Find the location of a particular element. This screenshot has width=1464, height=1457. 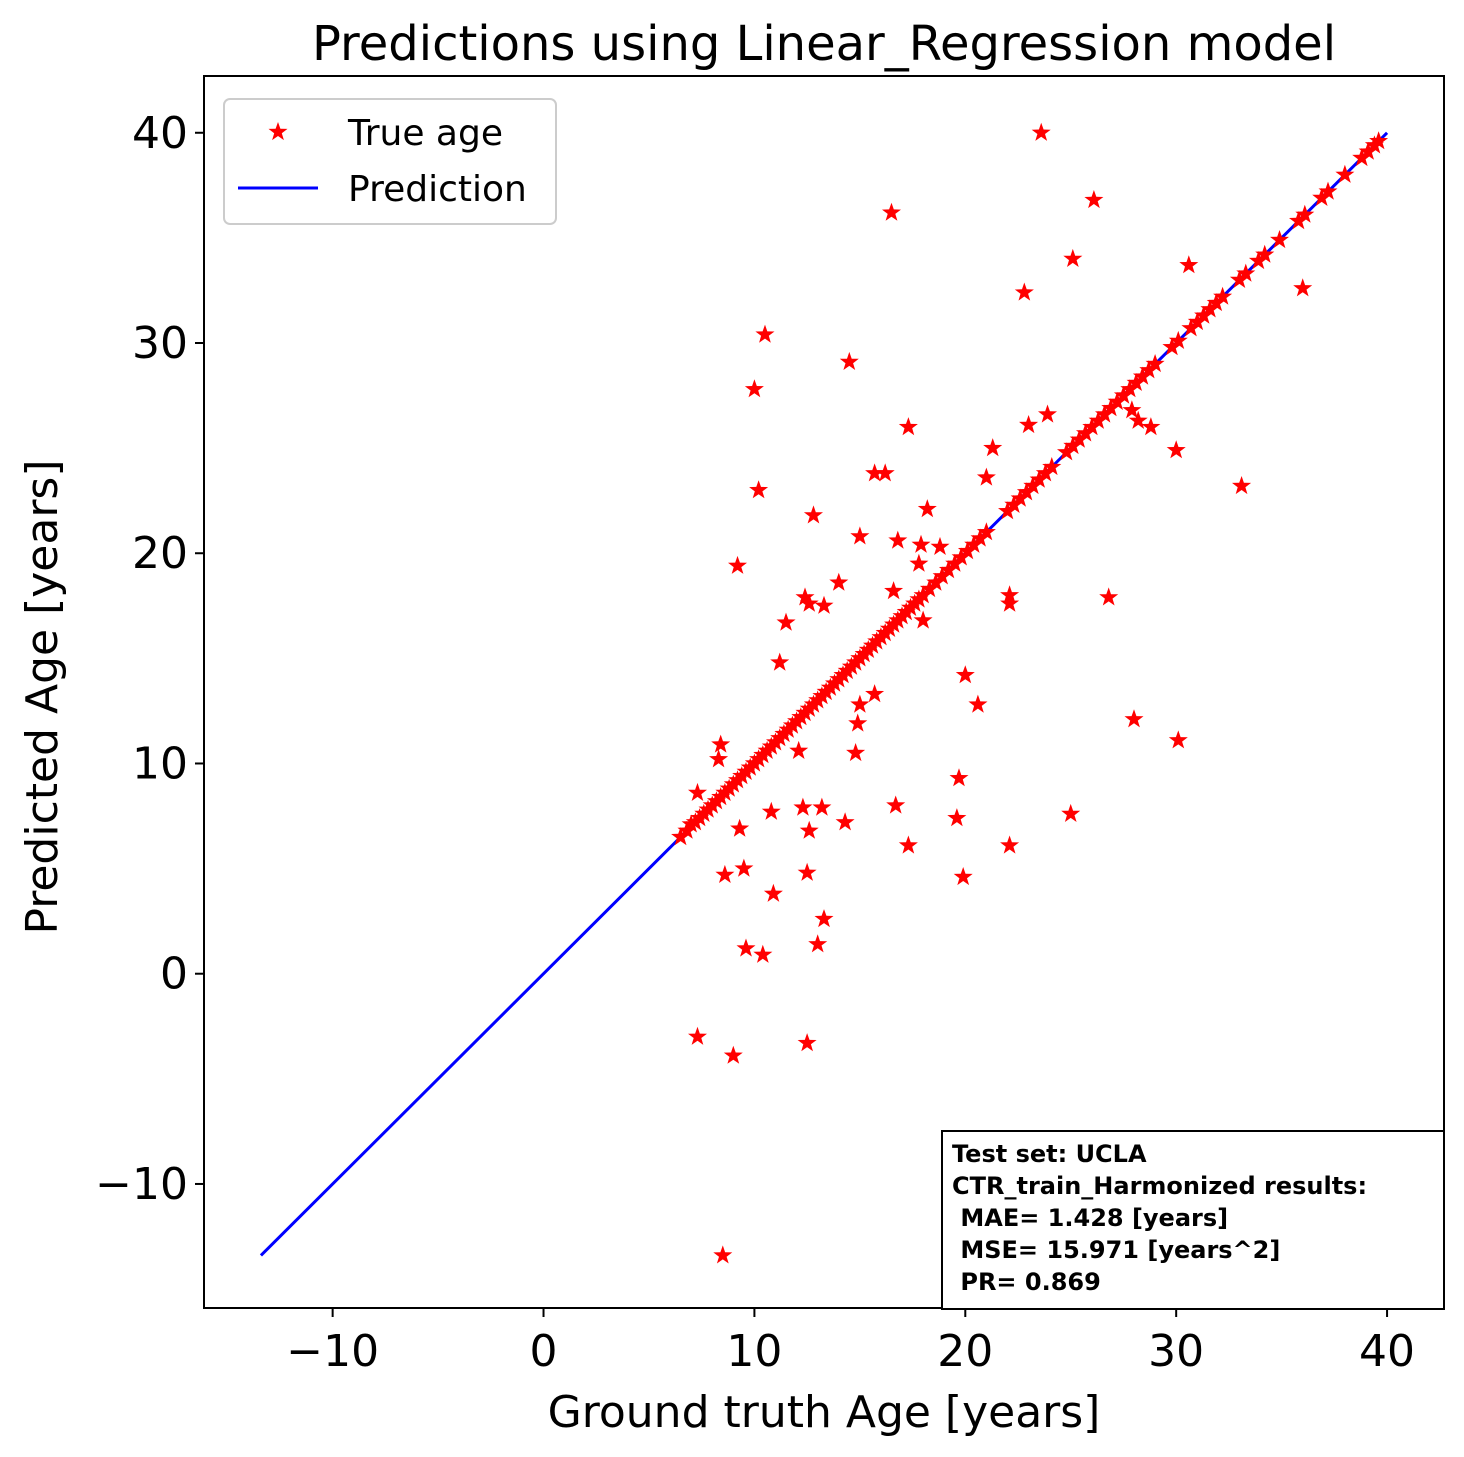

x-tick-label: 30 is located at coordinates (1176, 1351).